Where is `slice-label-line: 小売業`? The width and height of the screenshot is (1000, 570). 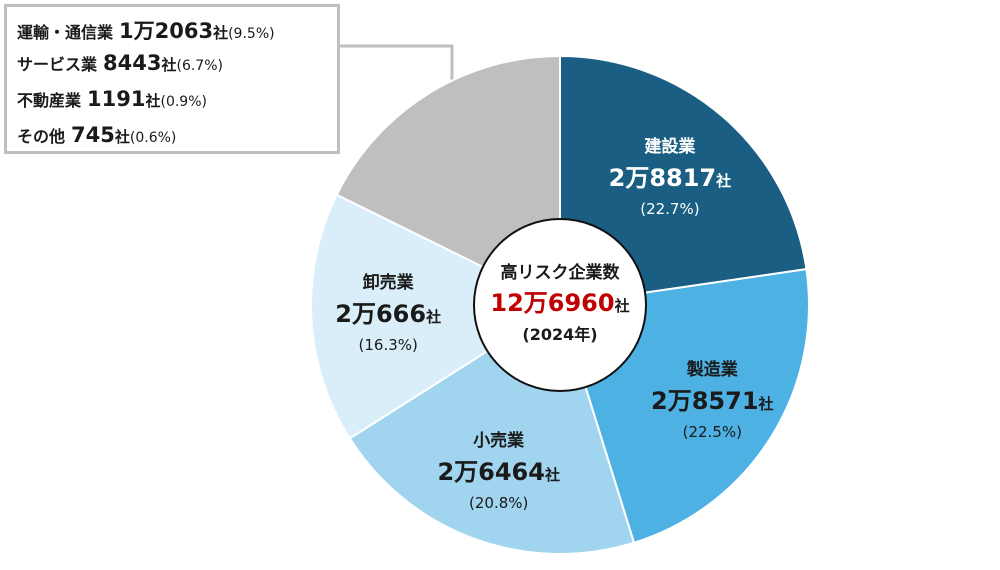
slice-label-line: 小売業 is located at coordinates (498, 440).